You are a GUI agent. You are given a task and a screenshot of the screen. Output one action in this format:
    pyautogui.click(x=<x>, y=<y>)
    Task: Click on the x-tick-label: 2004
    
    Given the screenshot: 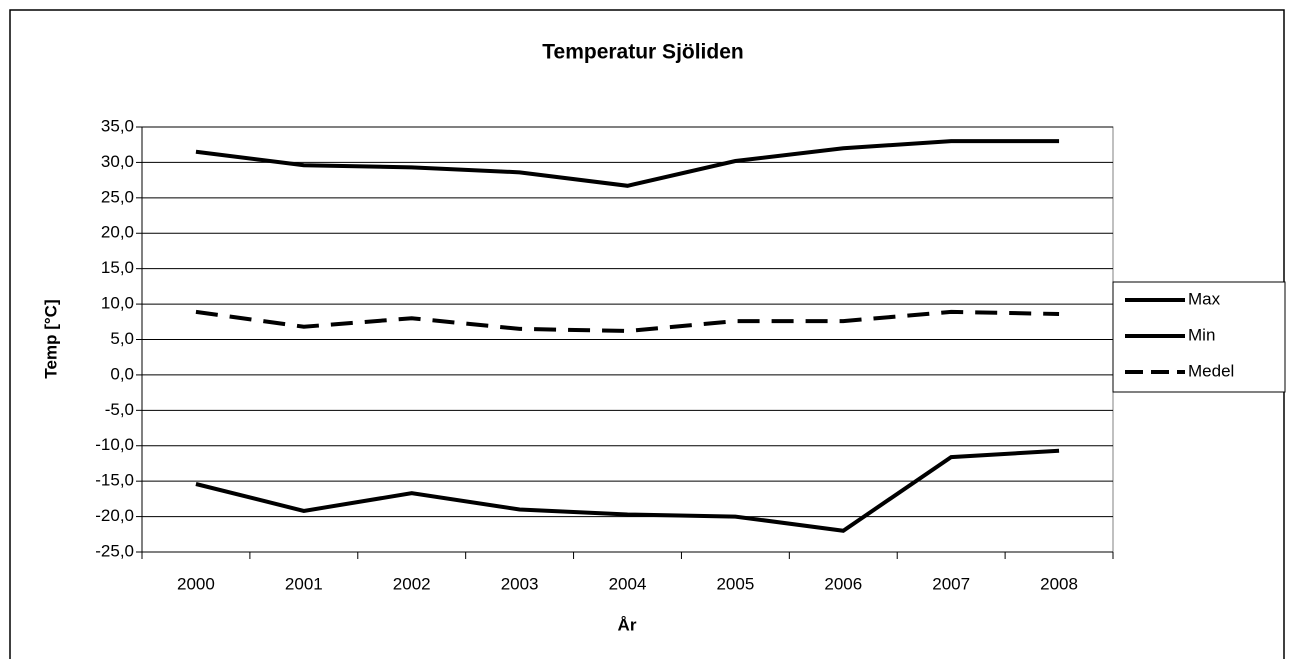 What is the action you would take?
    pyautogui.click(x=628, y=583)
    